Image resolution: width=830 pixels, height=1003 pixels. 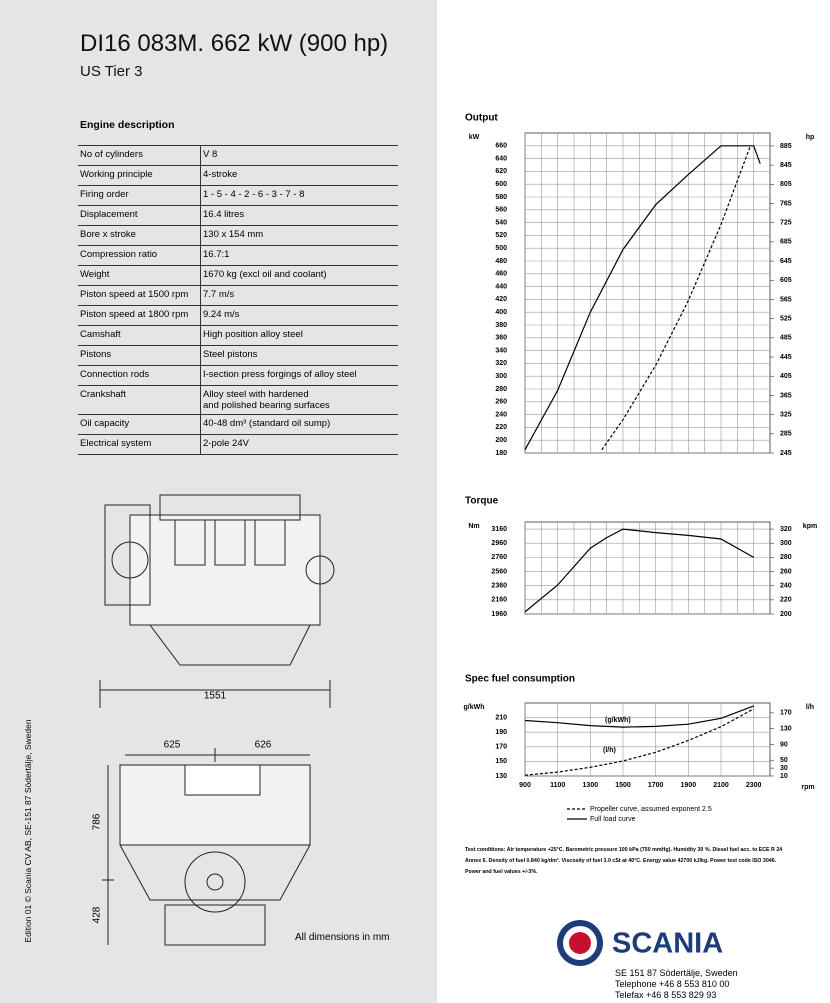 What do you see at coordinates (215, 696) in the screenshot?
I see `dimension-label: 1551` at bounding box center [215, 696].